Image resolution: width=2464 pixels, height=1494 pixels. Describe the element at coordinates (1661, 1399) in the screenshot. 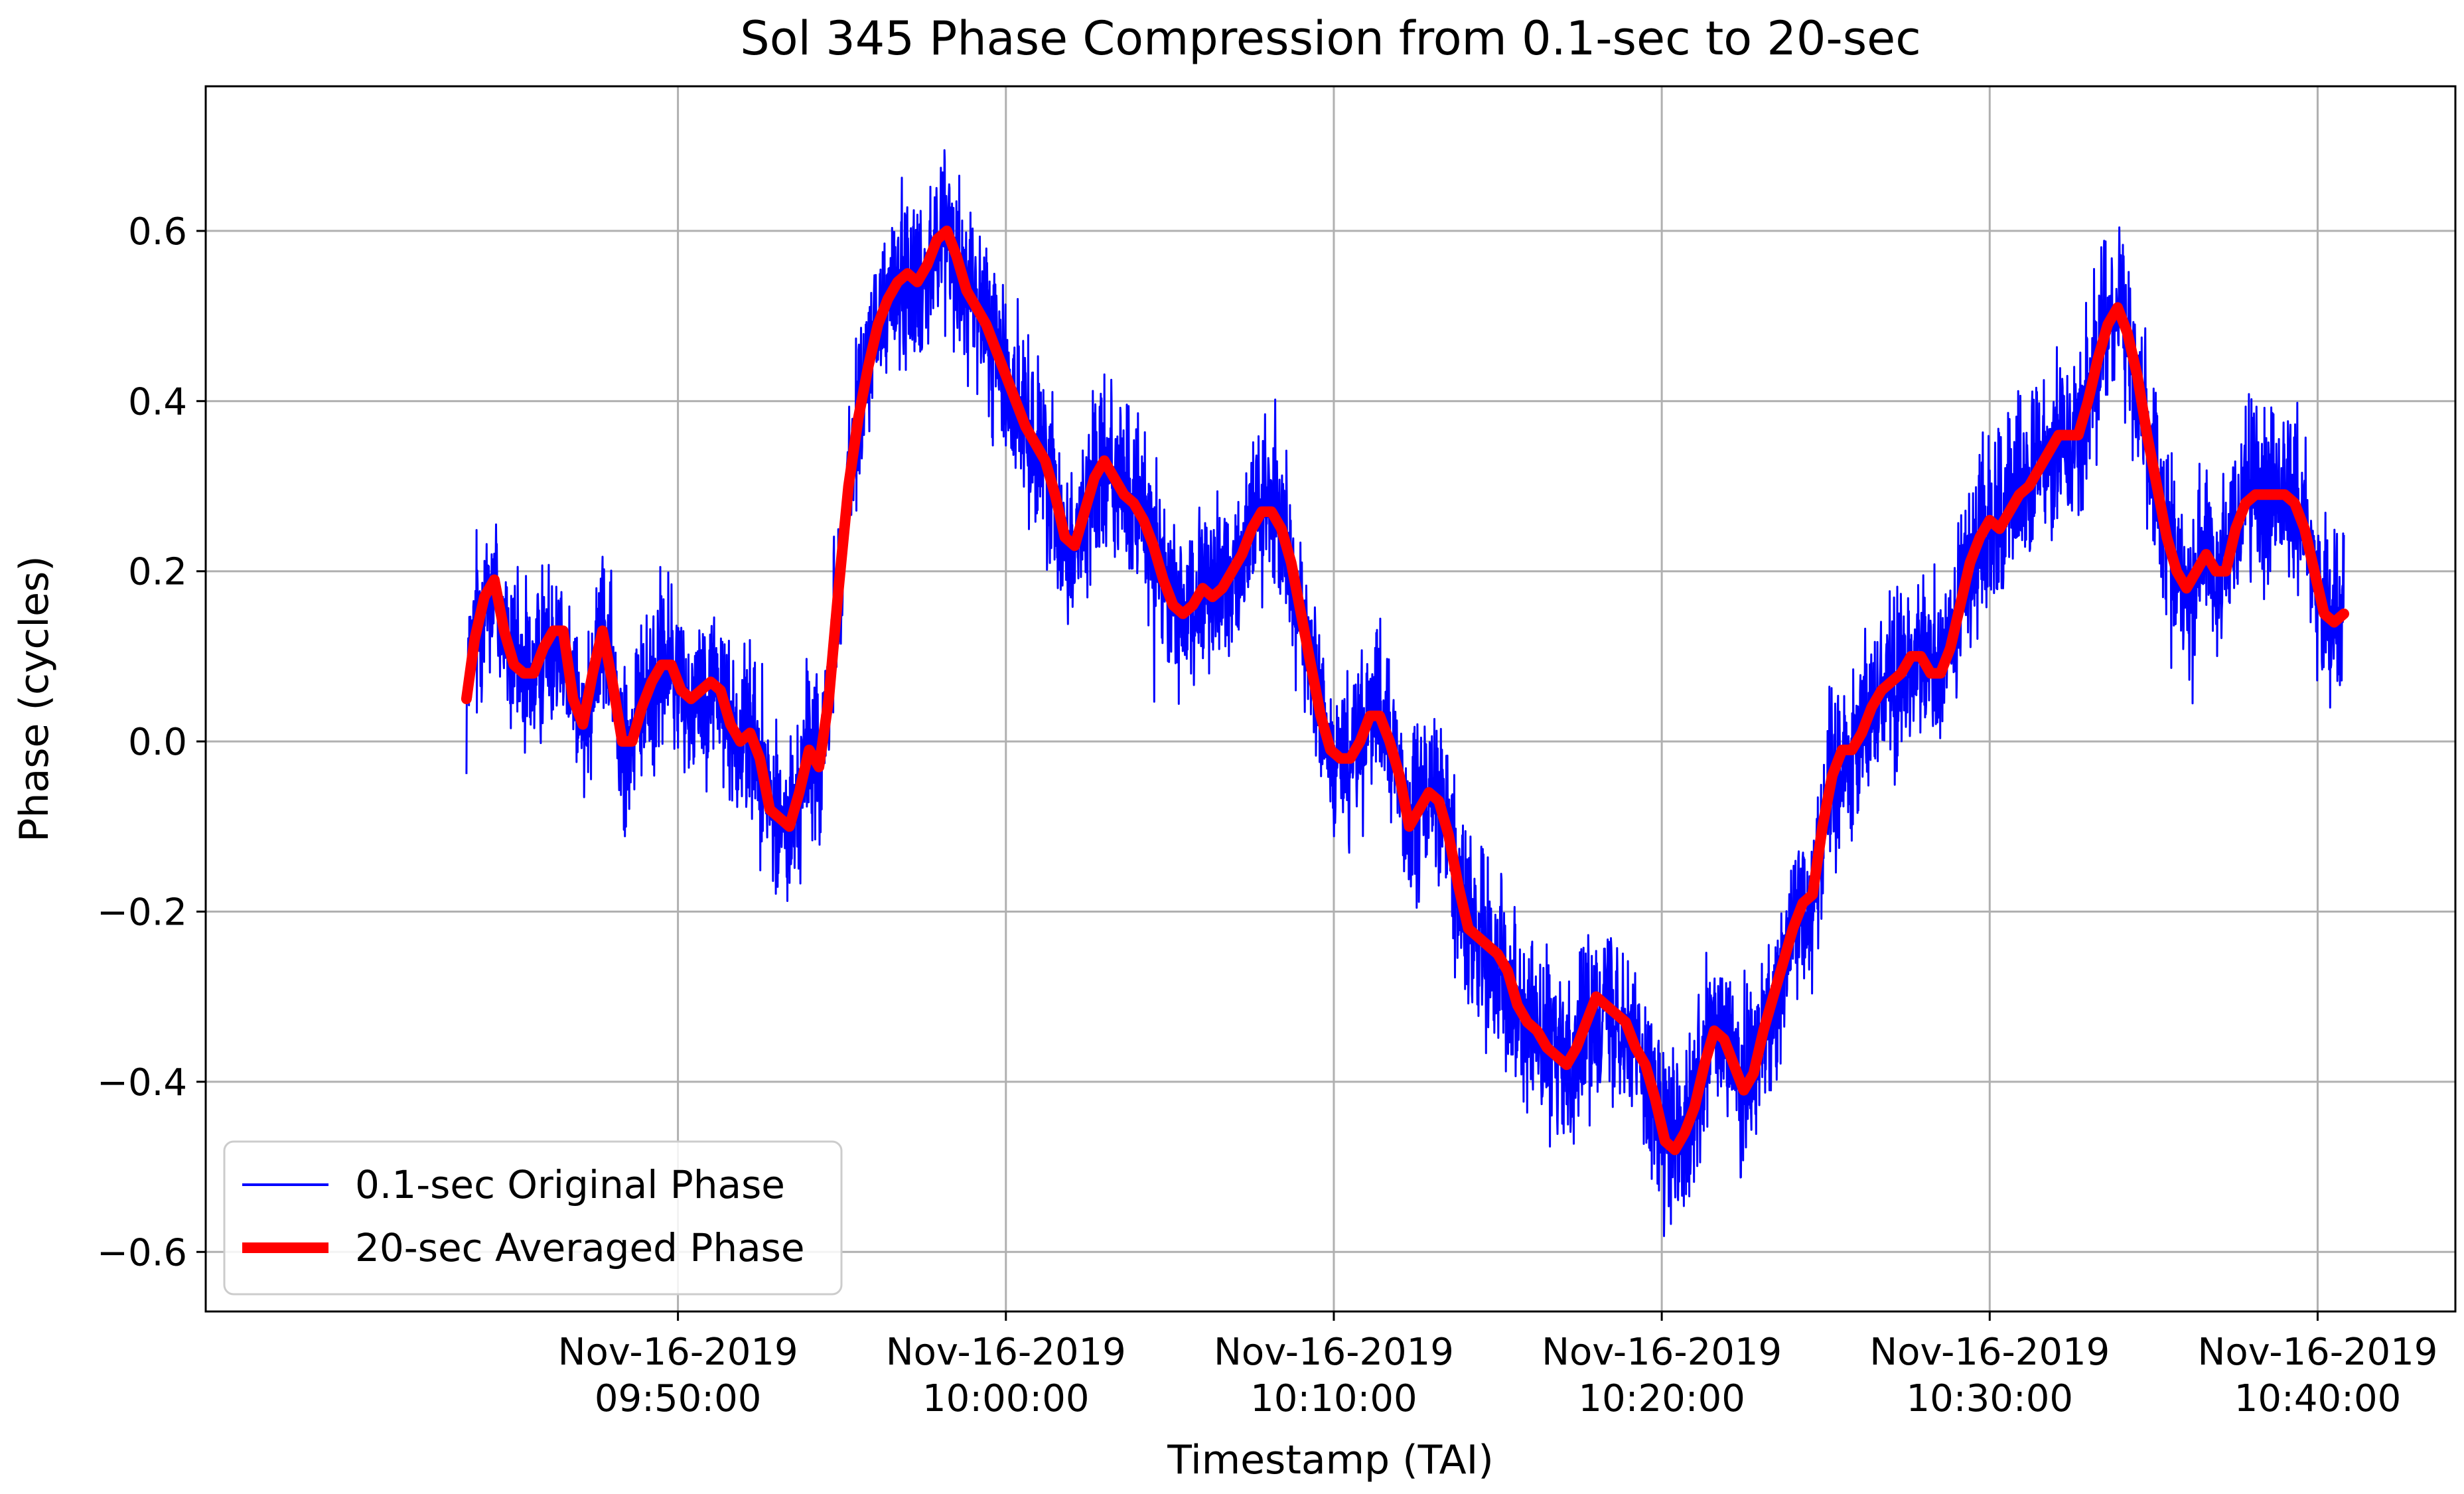

I see `x-tick-label-time: 10:20:00` at that location.